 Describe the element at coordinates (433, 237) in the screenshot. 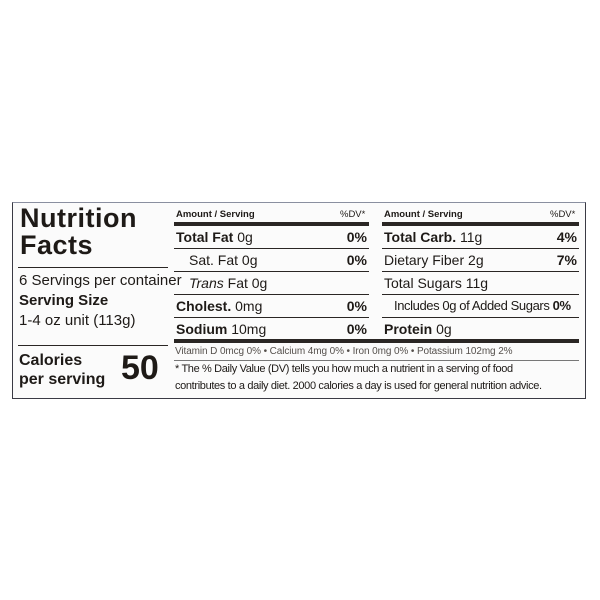

I see `row-total-carb: Total Carb. 11g` at that location.